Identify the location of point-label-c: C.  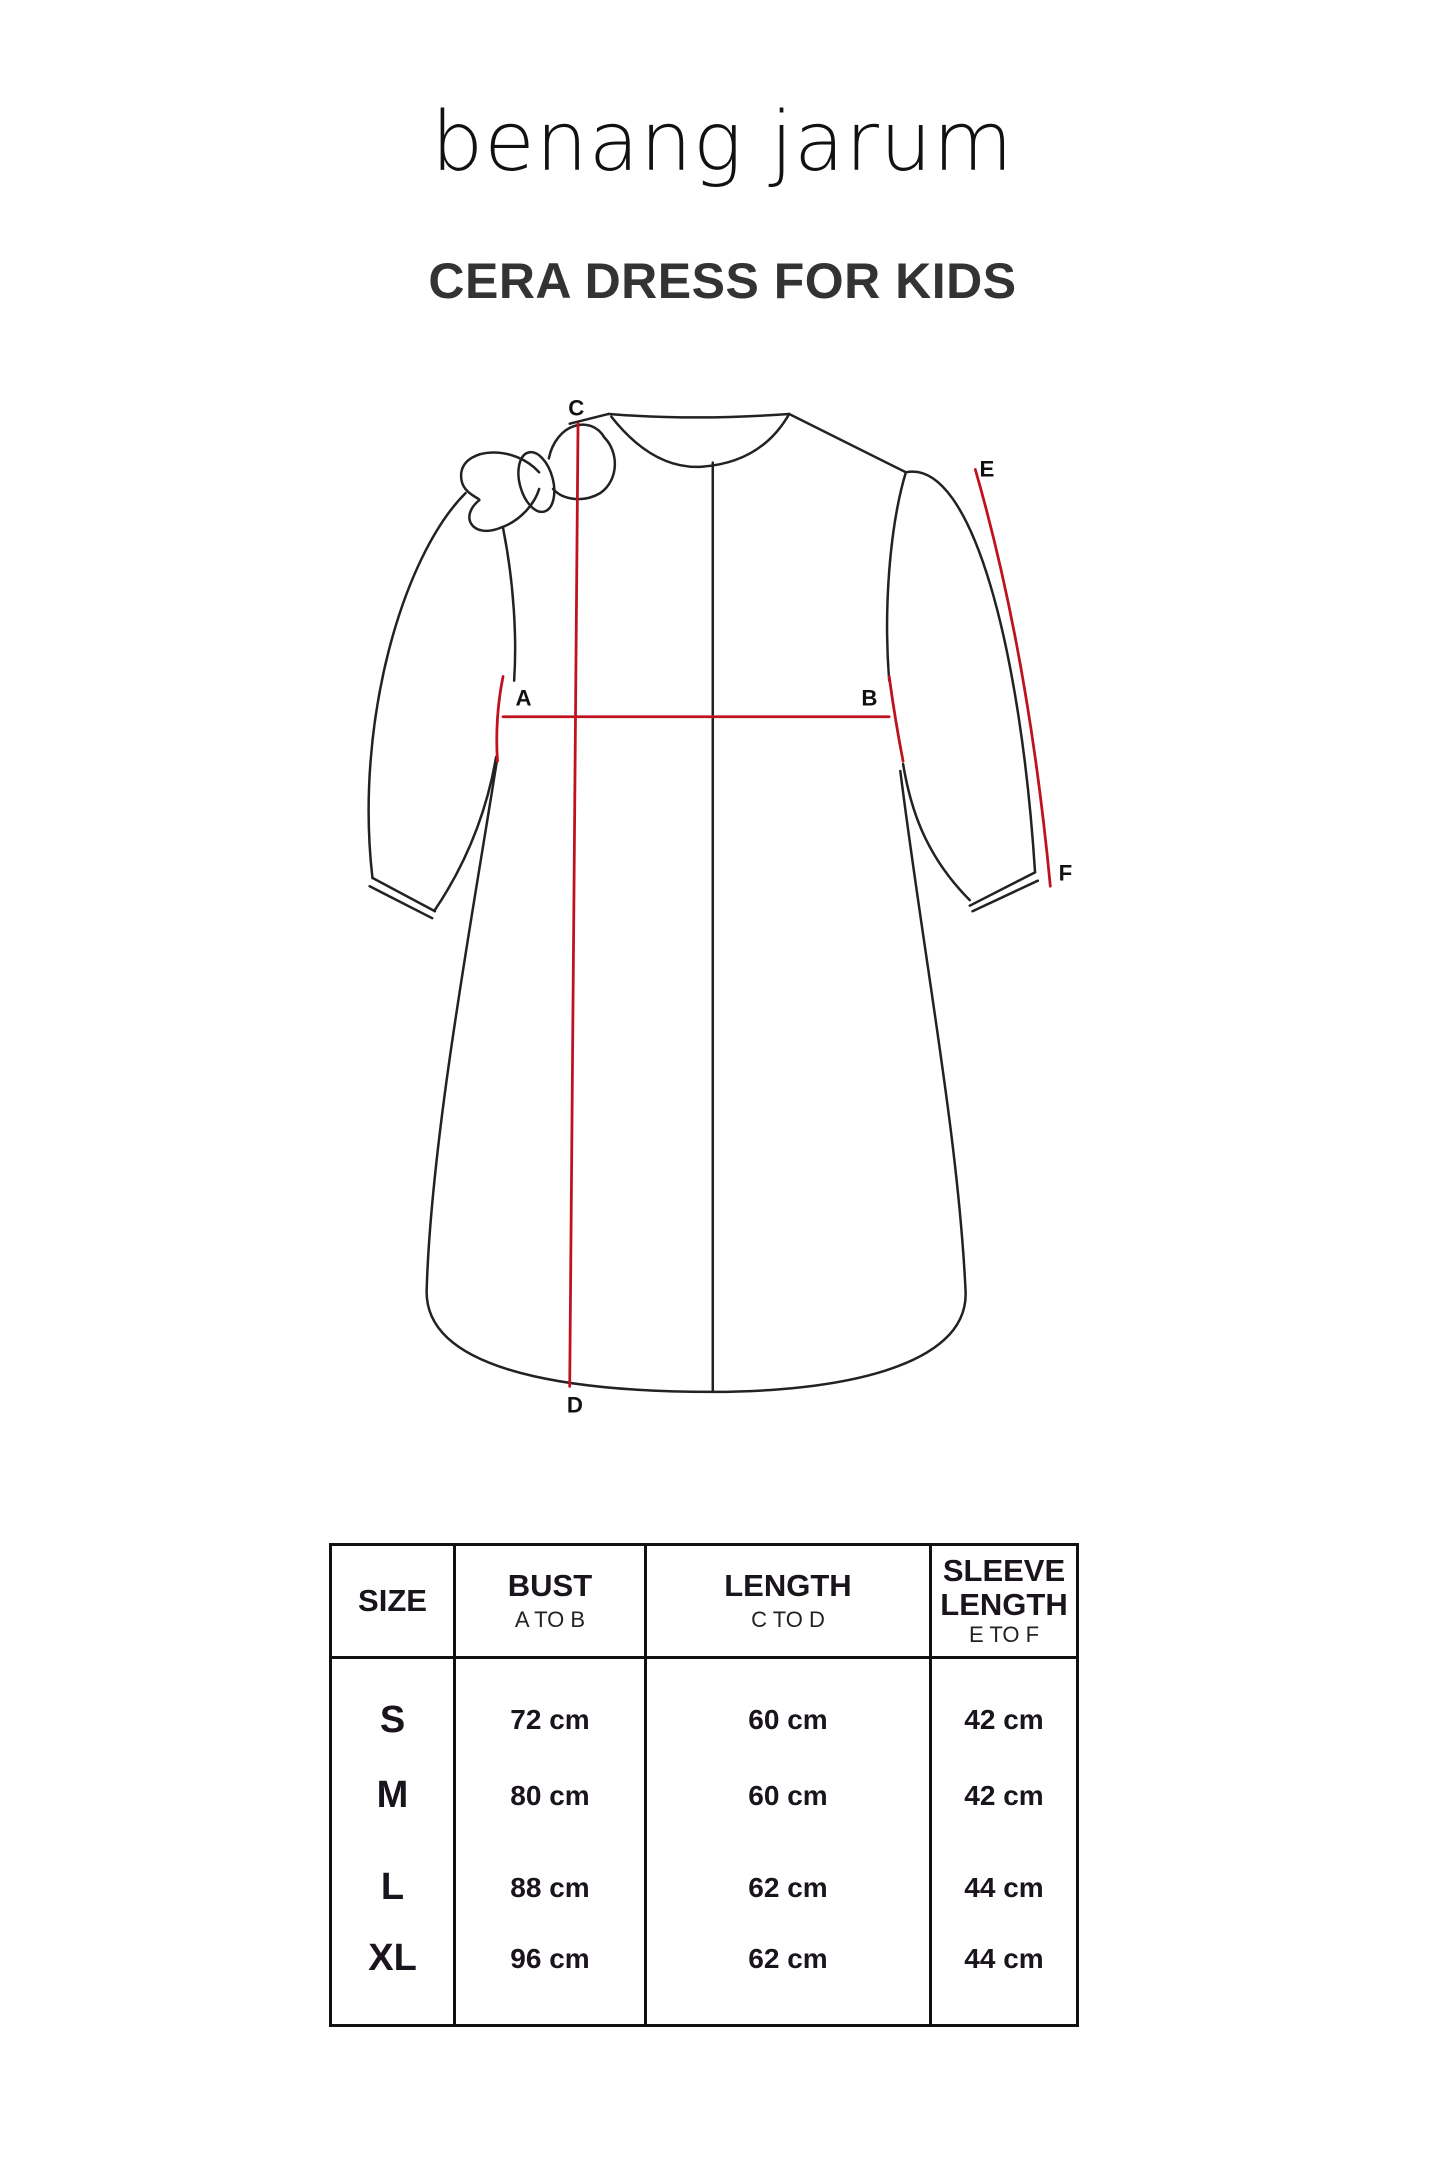
(576, 407).